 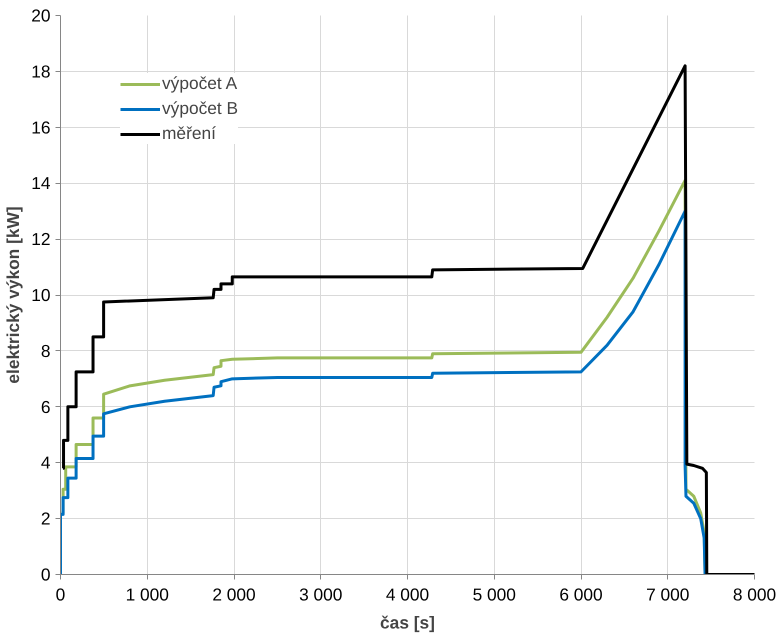 I want to click on y-tick-label: 18, so click(x=41, y=71).